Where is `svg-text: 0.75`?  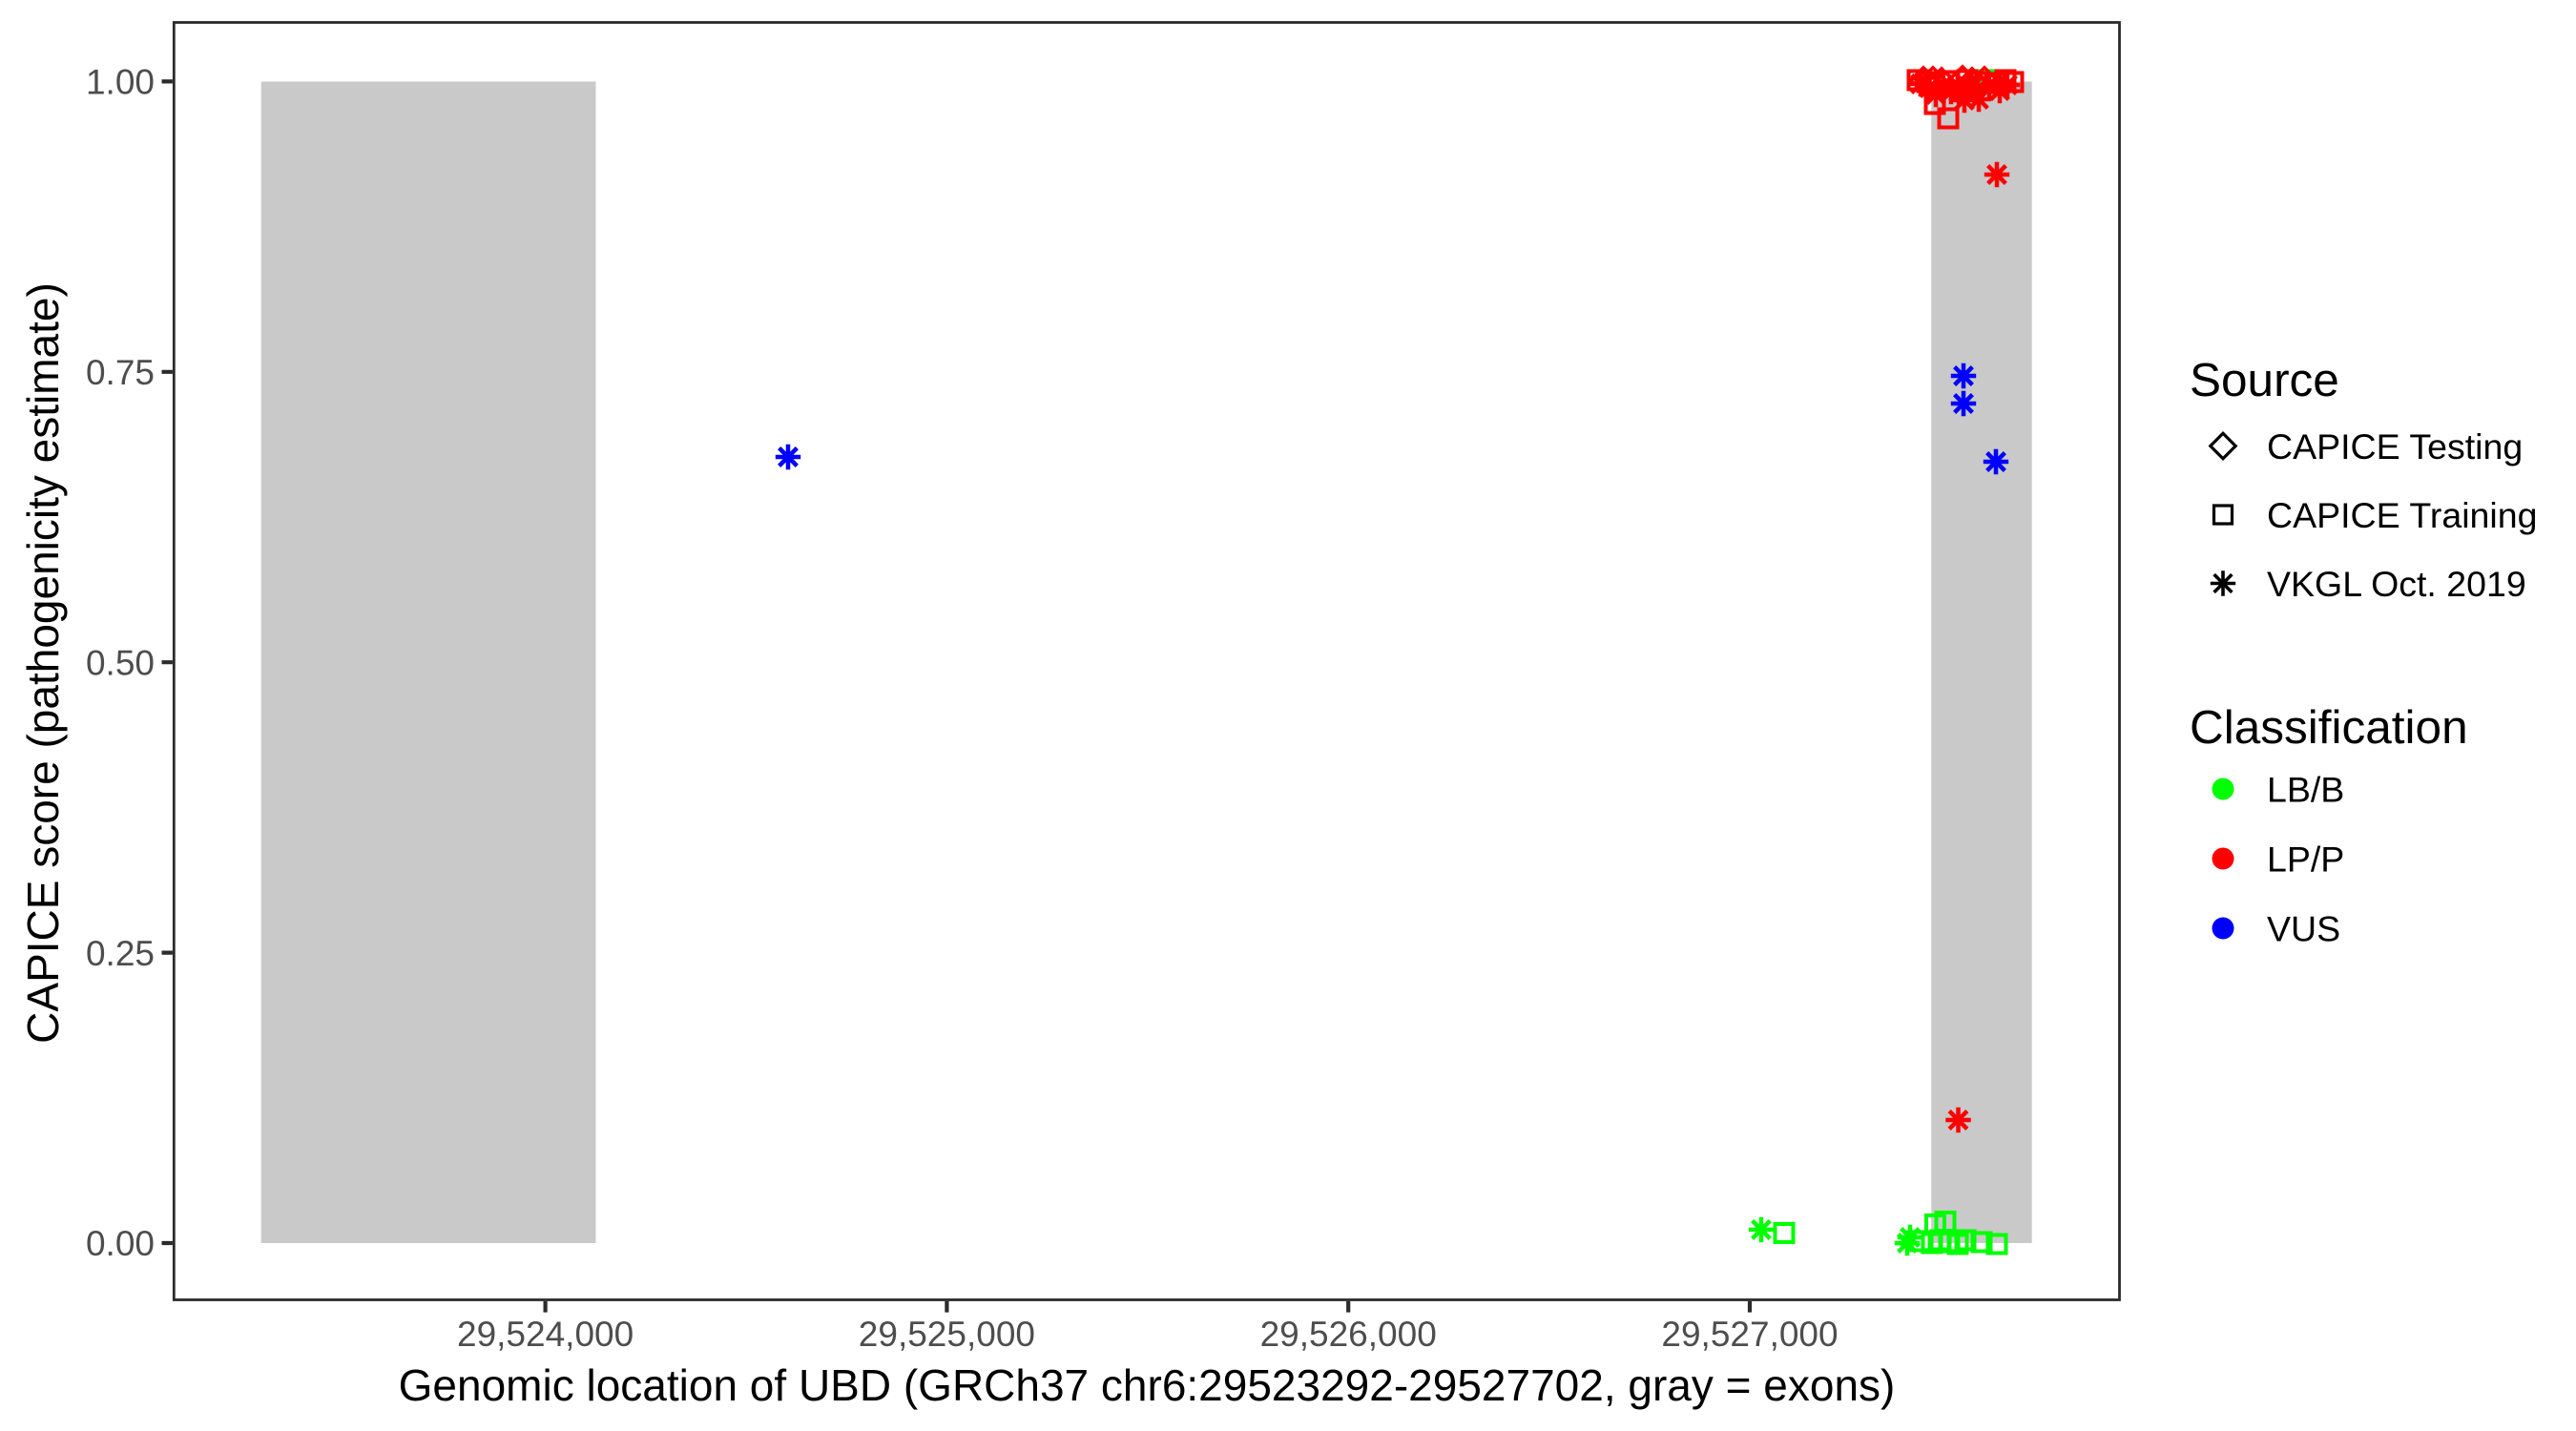
svg-text: 0.75 is located at coordinates (120, 372).